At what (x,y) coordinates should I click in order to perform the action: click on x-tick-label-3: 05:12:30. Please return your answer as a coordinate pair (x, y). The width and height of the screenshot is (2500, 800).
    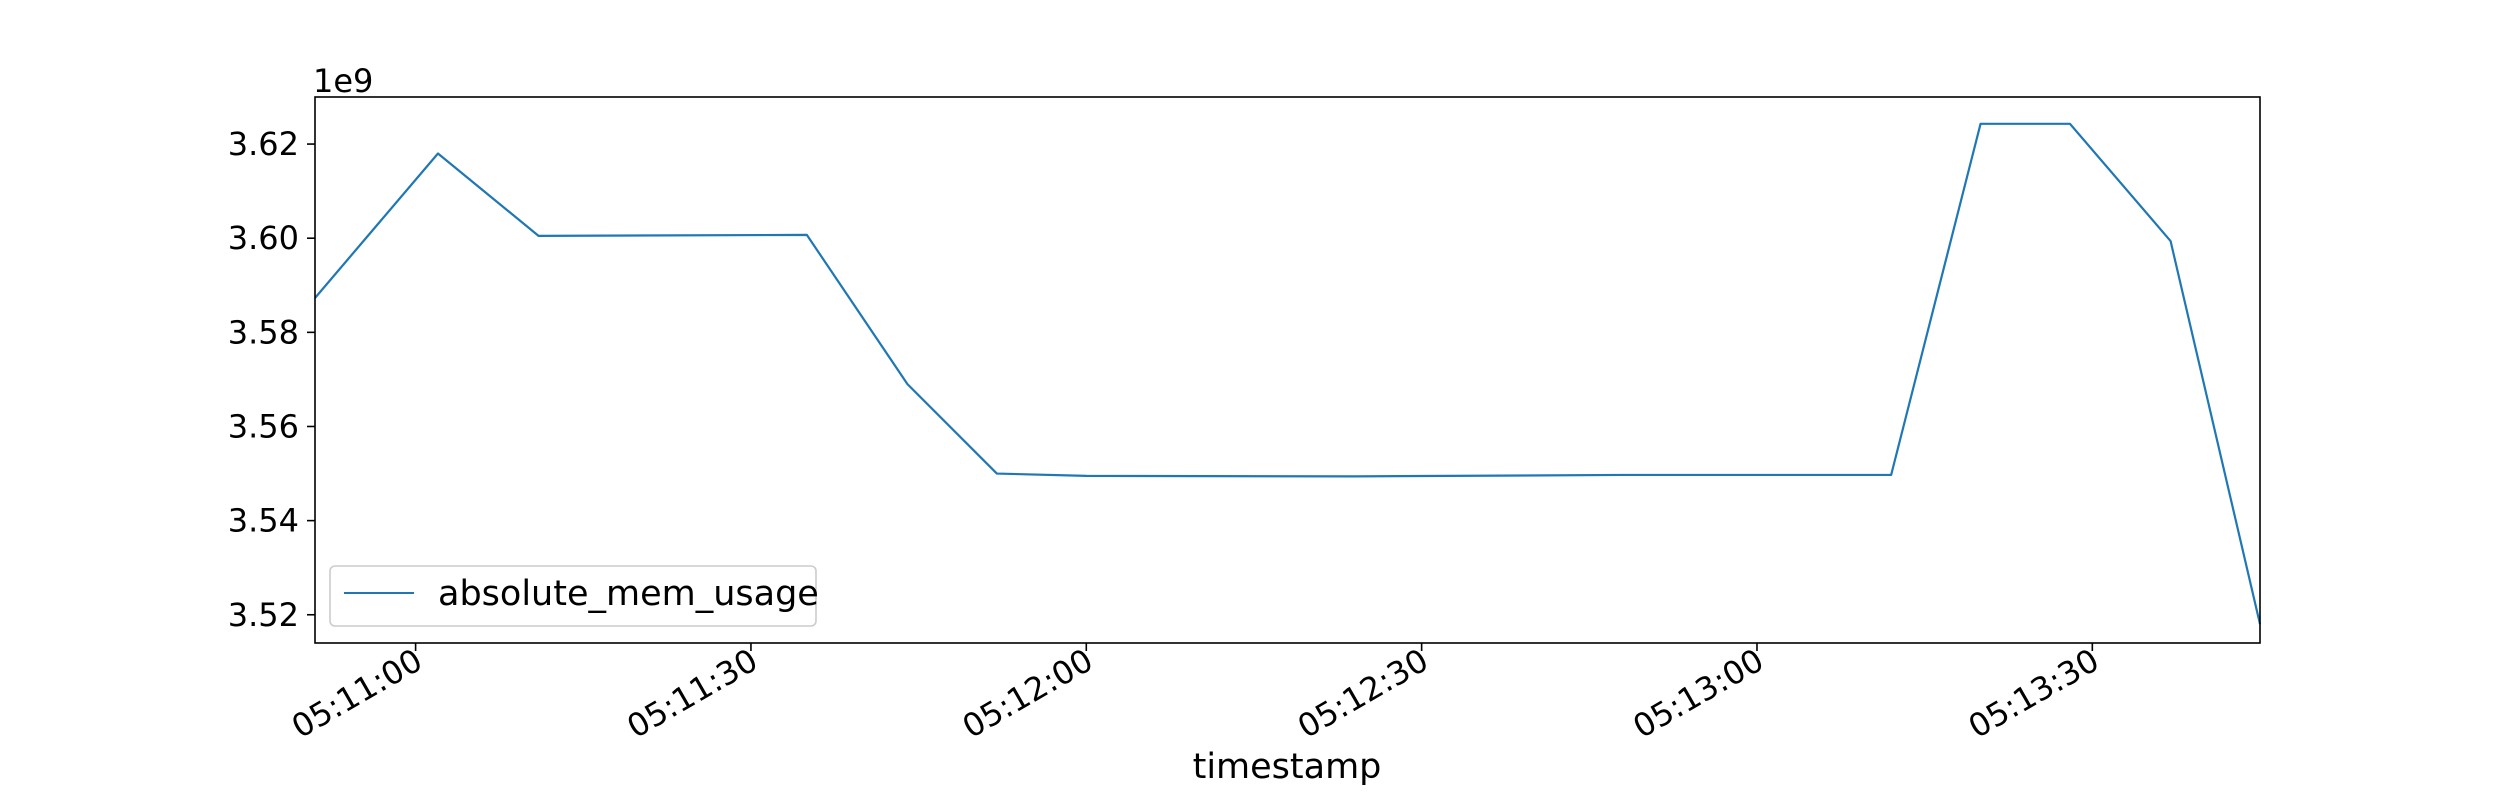
    Looking at the image, I should click on (1362, 693).